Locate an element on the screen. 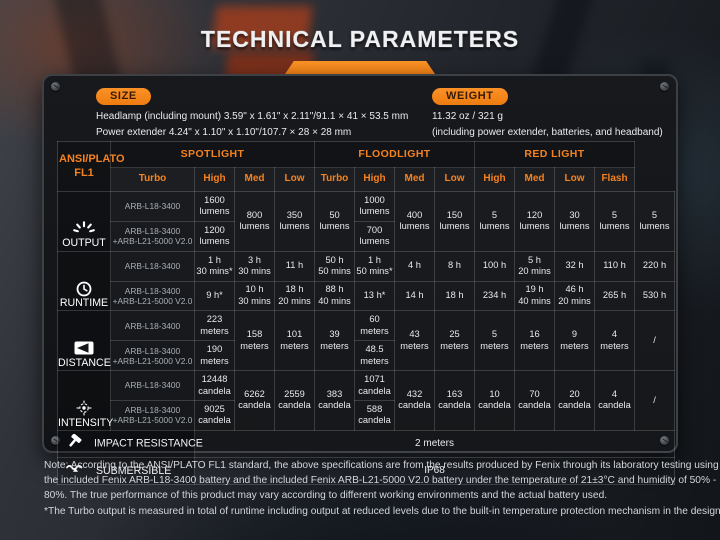 The image size is (720, 540). section-label-distance: DISTANCE is located at coordinates (84, 341).